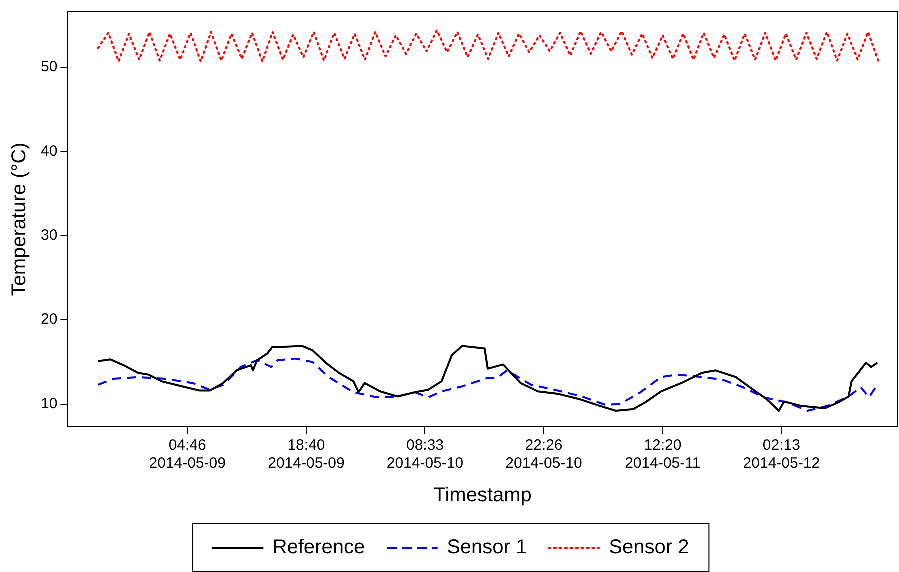  What do you see at coordinates (49, 67) in the screenshot?
I see `y-tick-label: 50` at bounding box center [49, 67].